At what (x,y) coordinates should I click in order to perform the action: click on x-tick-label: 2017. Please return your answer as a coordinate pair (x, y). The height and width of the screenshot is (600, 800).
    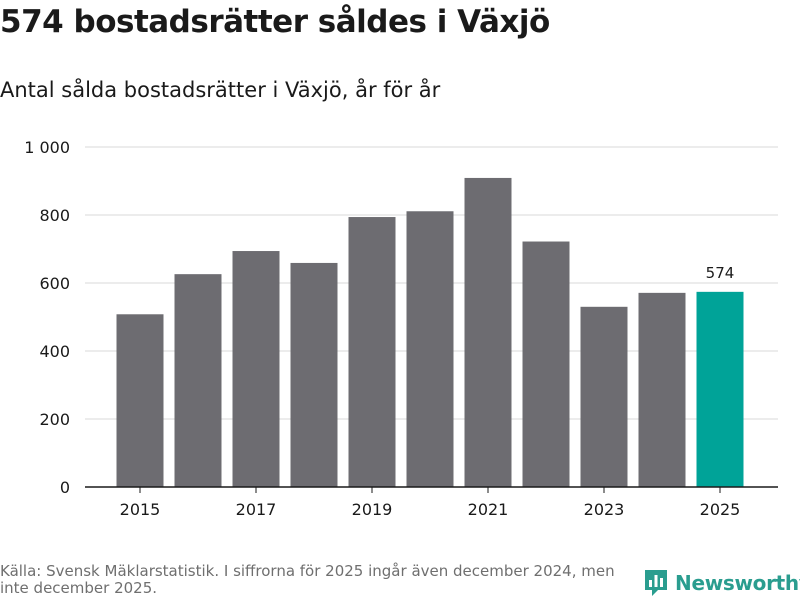
    Looking at the image, I should click on (256, 509).